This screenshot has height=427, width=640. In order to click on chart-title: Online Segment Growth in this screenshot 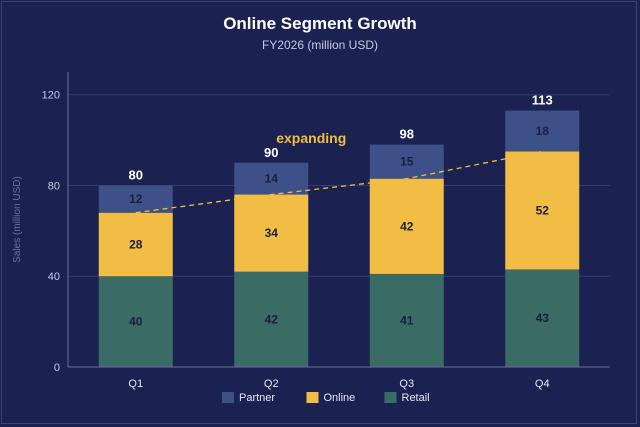, I will do `click(320, 23)`.